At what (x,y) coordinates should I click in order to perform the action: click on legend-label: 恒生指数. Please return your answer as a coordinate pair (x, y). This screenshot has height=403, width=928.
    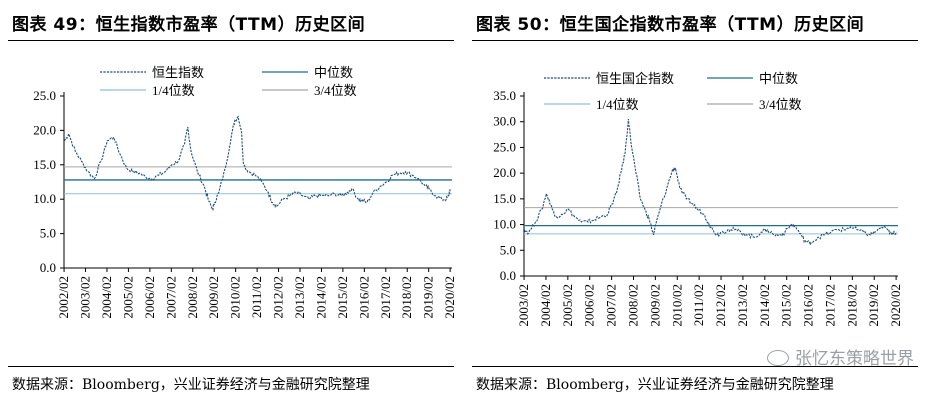
    Looking at the image, I should click on (178, 72).